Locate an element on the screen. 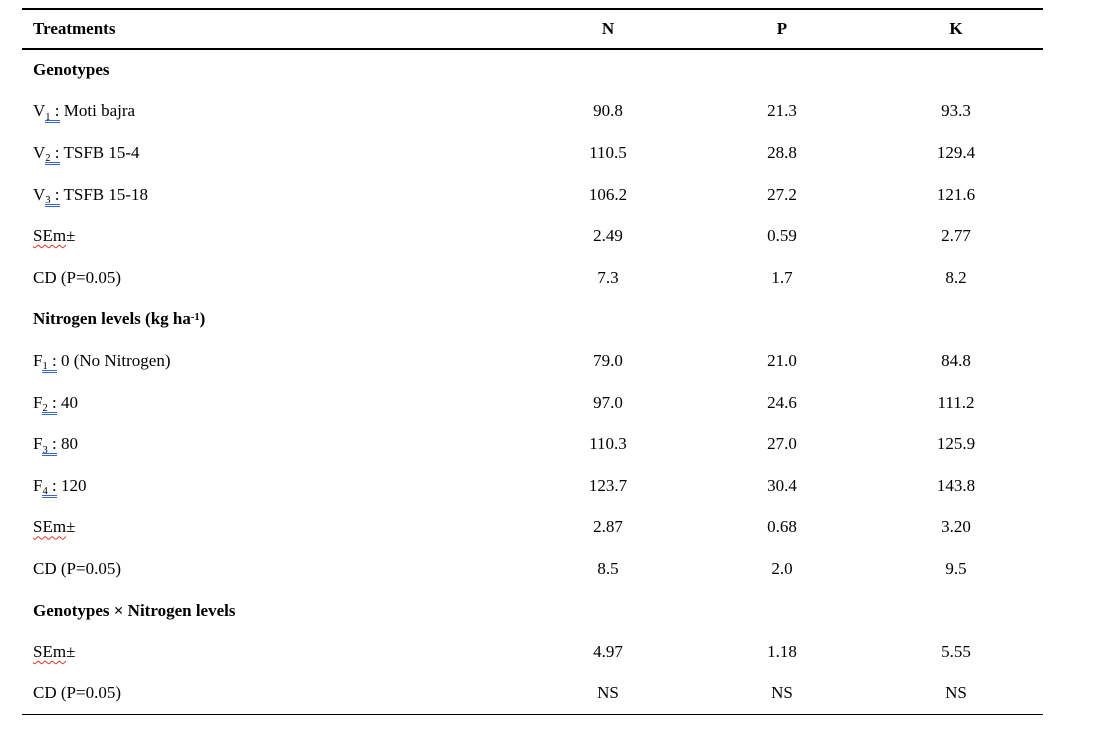 This screenshot has height=729, width=1096. value-cell: 21.0 is located at coordinates (782, 360).